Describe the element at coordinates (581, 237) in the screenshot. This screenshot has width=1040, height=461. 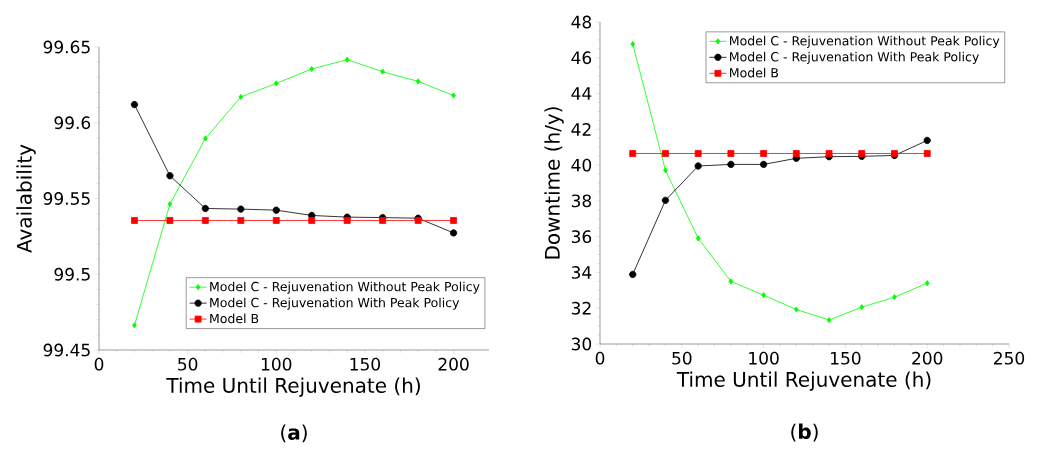
I see `y-tick-label: 36` at that location.